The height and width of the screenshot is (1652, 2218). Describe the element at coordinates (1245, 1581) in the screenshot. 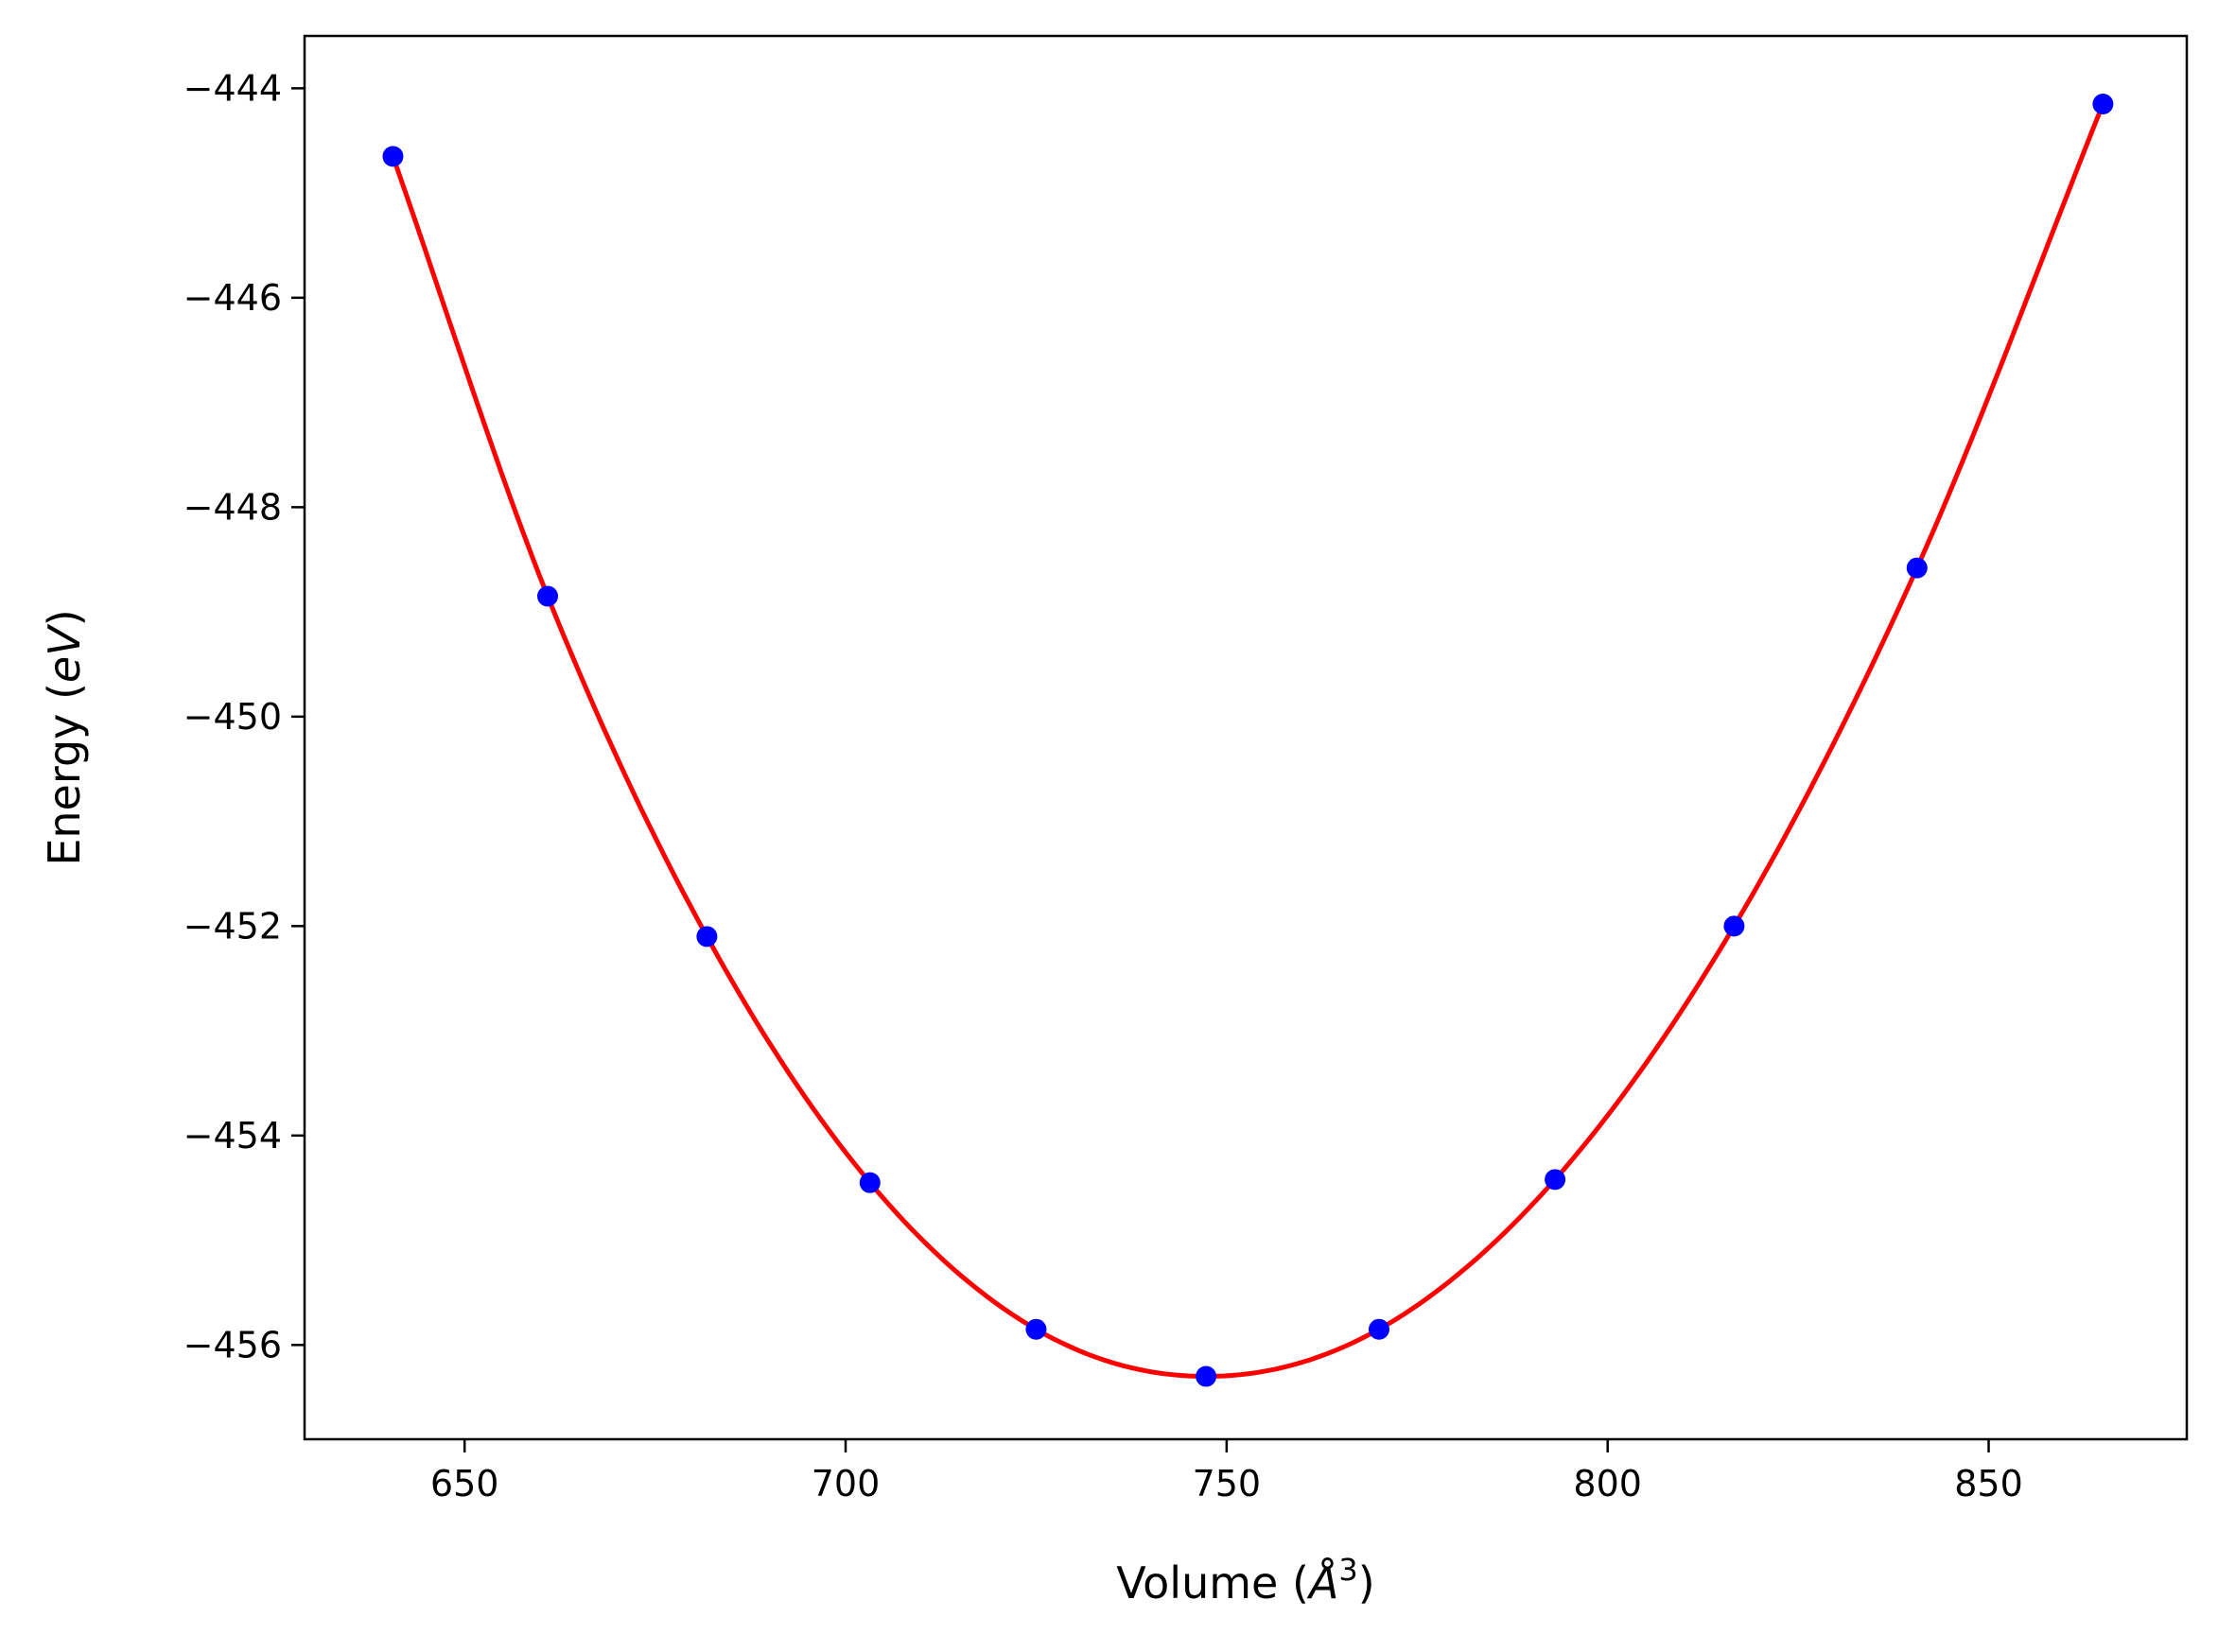

I see `x-axis-label: Volume (Å3)` at that location.